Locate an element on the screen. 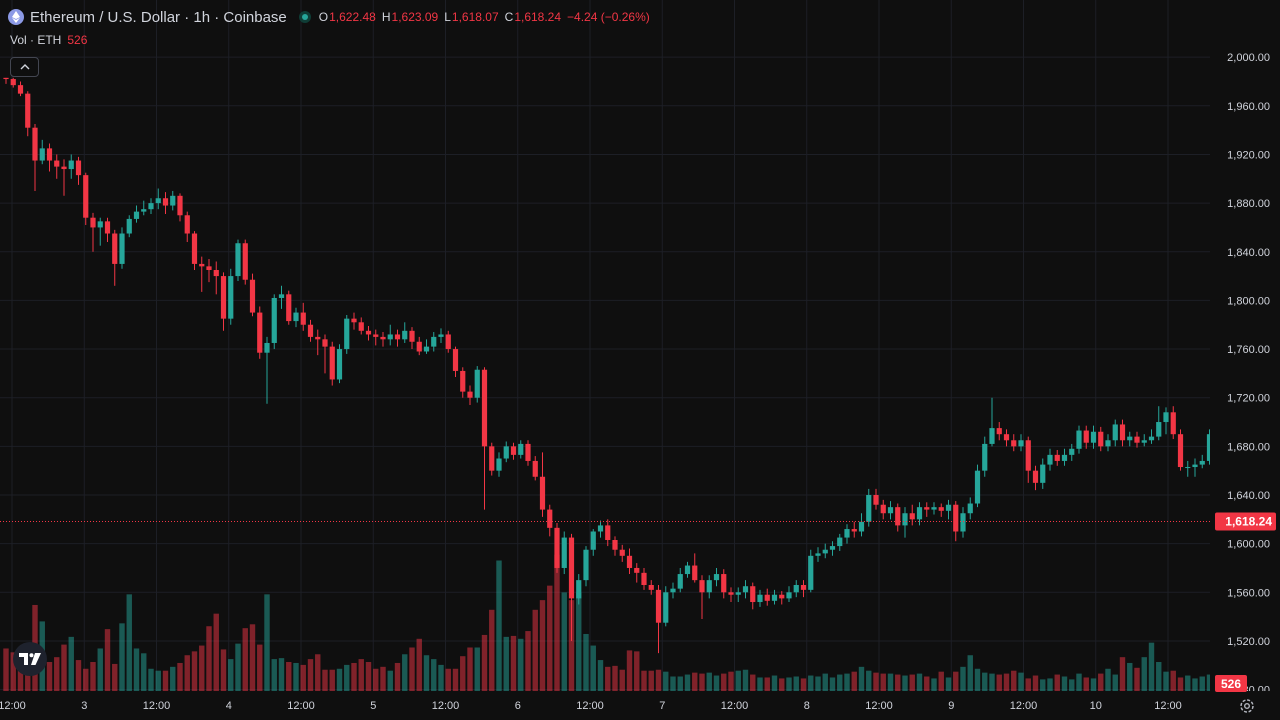  market-status-icon is located at coordinates (304, 17).